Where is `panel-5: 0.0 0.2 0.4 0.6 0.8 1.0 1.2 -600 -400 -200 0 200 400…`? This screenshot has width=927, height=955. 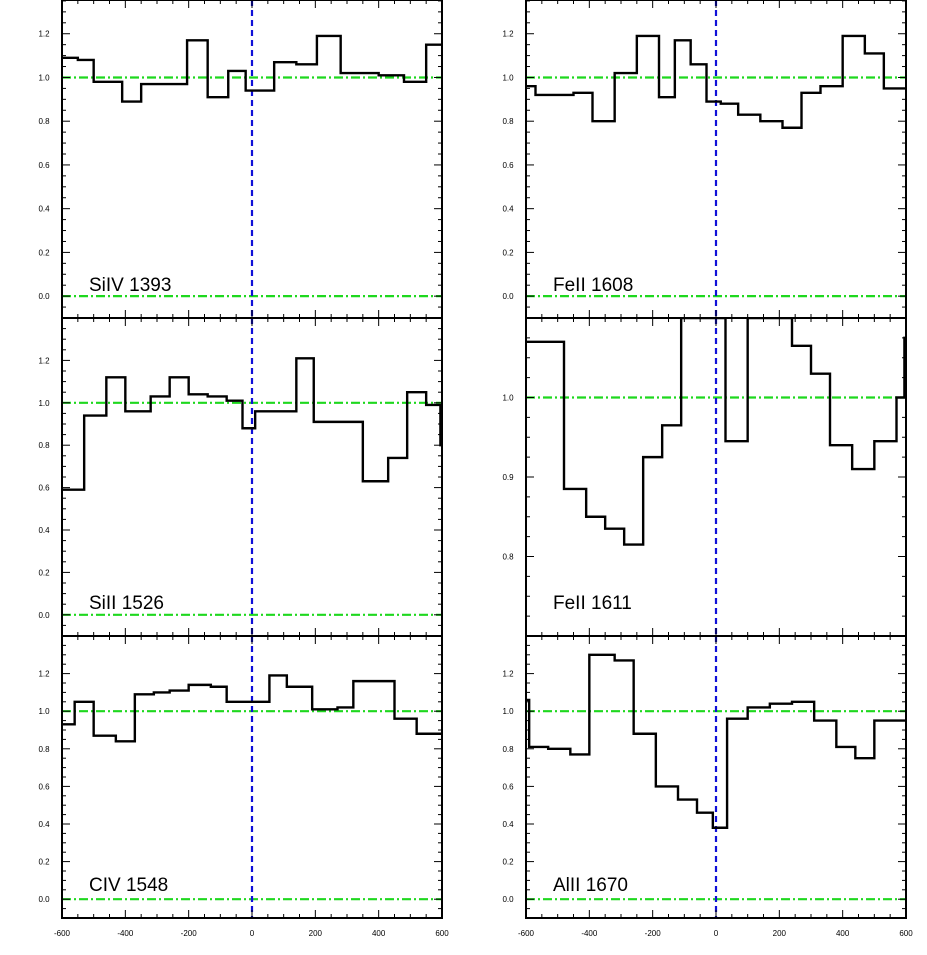
panel-5: 0.0 0.2 0.4 0.6 0.8 1.0 1.2 -600 -400 -200 0 200 400… is located at coordinates (243, 786).